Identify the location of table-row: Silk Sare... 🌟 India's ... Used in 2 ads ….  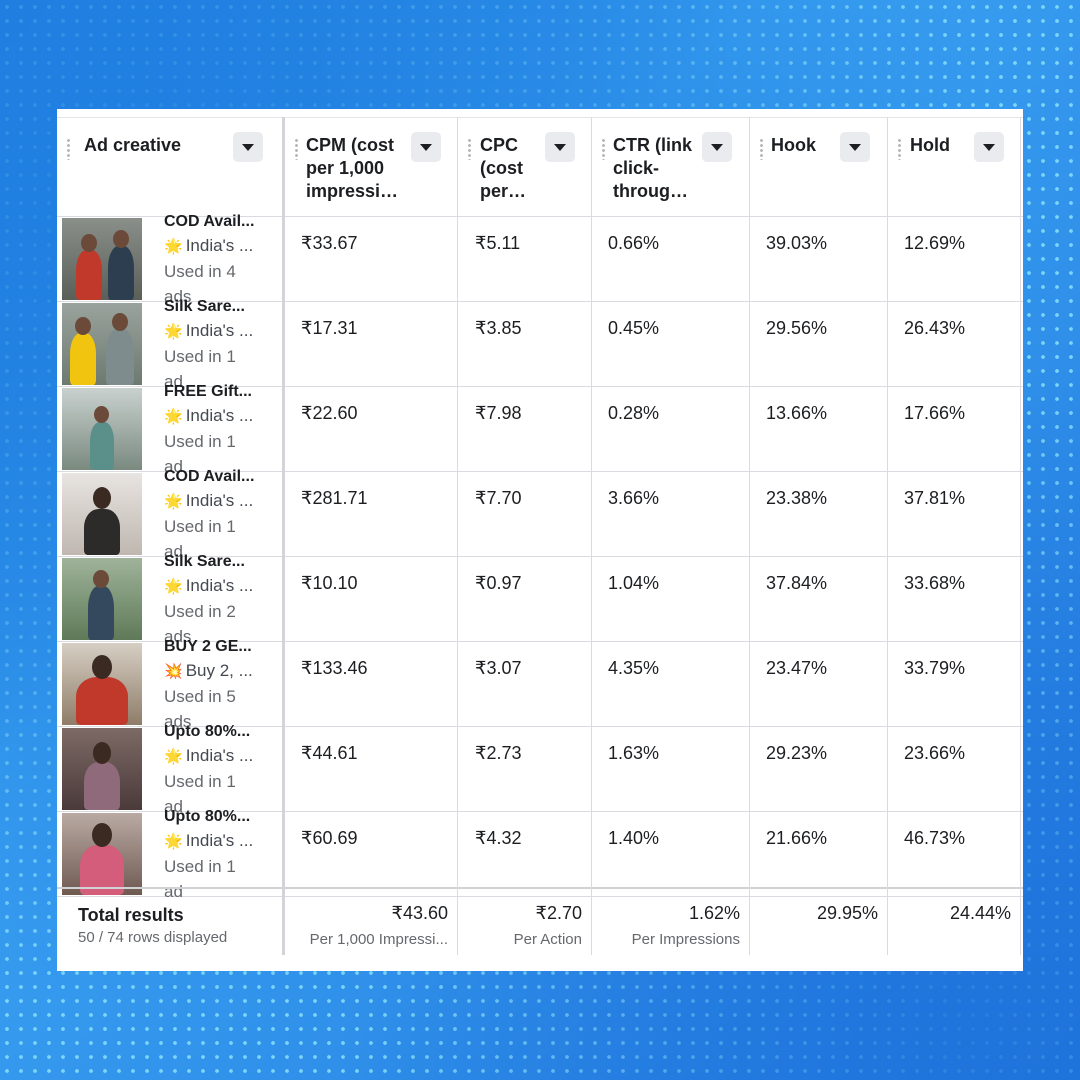
(540, 599).